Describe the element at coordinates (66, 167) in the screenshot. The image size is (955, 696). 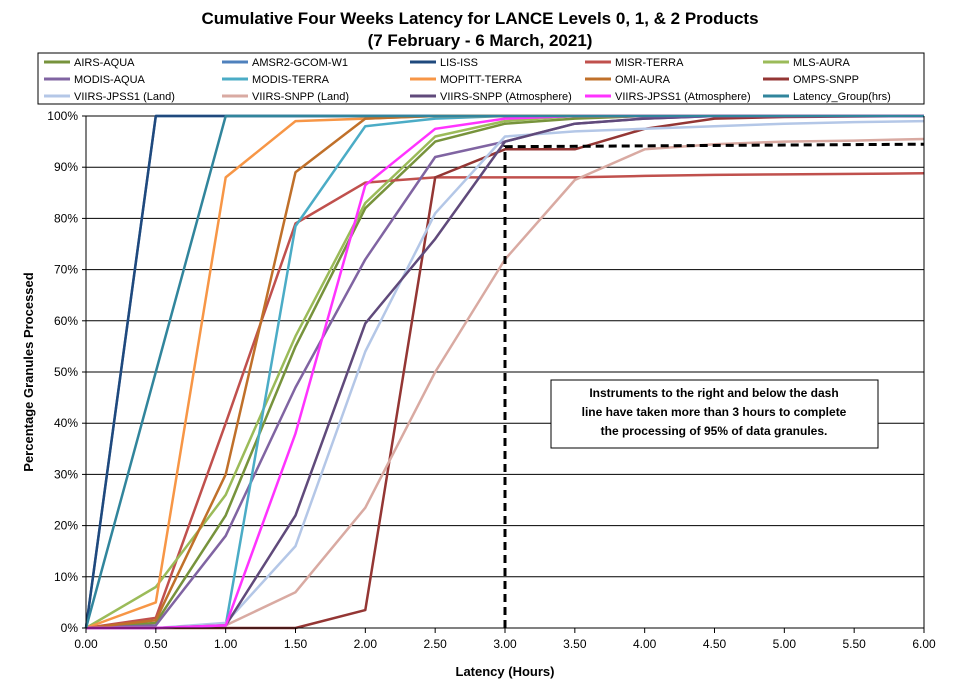
I see `y-tick-label: 90%` at that location.